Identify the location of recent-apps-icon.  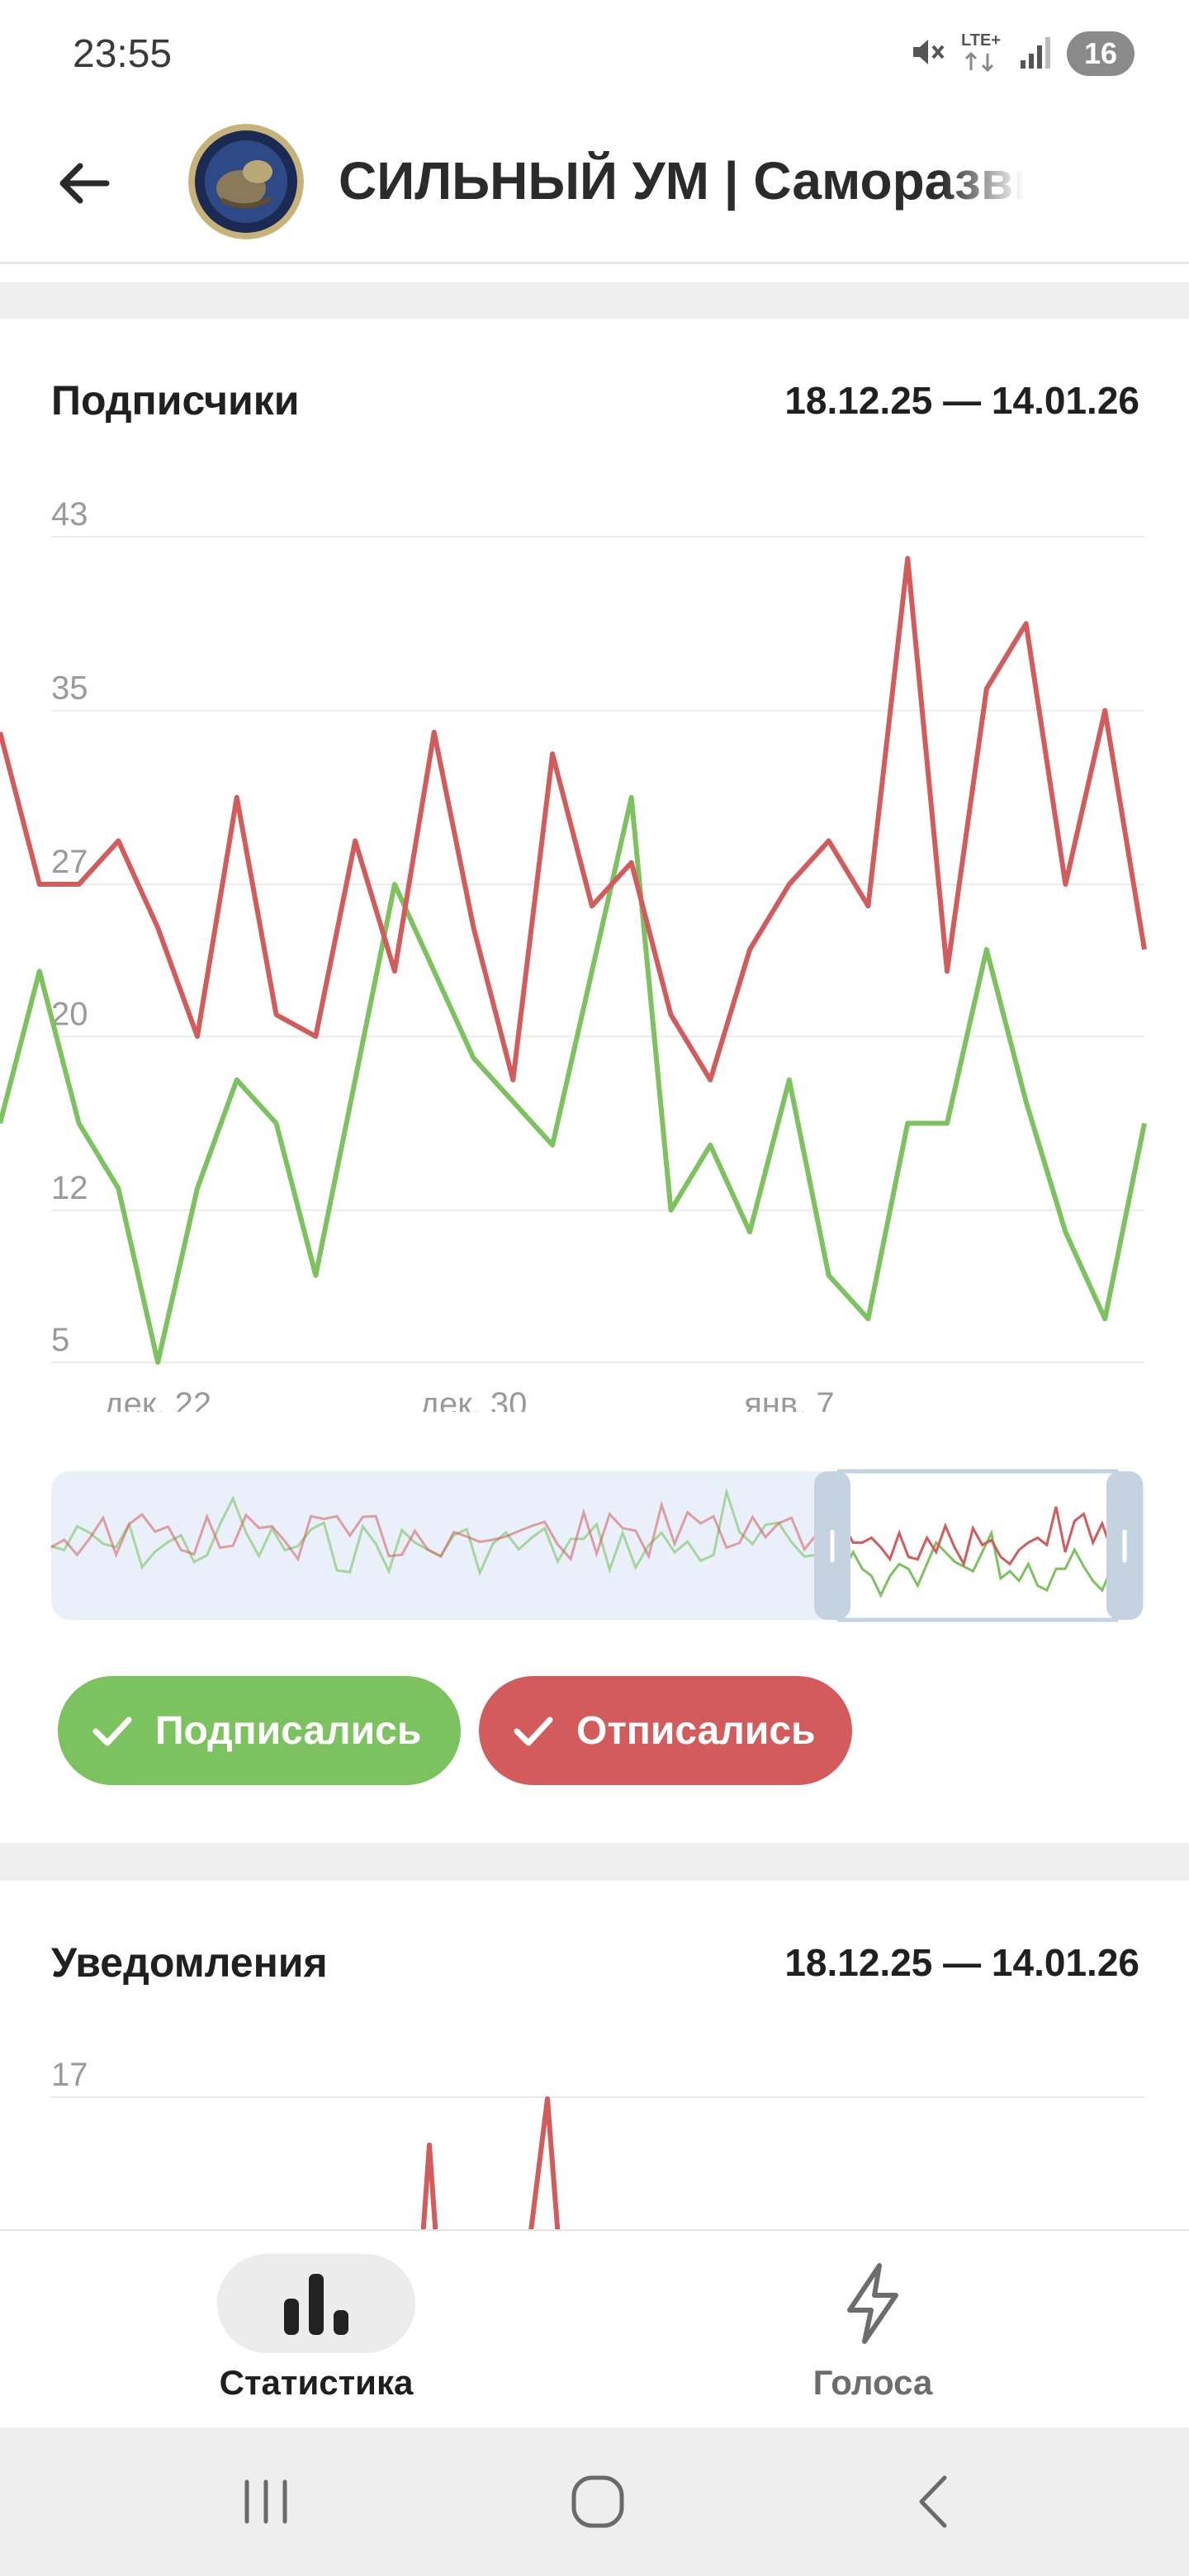
(265, 2501).